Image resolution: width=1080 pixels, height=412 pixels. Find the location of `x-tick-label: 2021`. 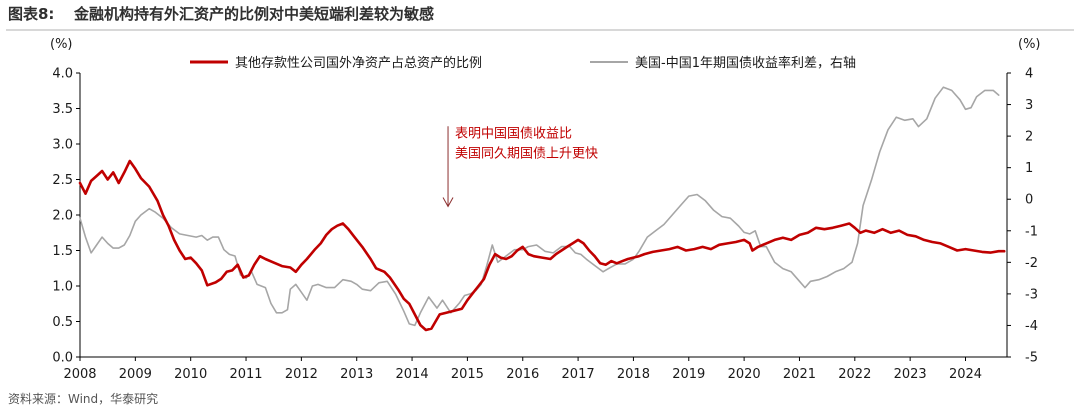

x-tick-label: 2021 is located at coordinates (799, 374).